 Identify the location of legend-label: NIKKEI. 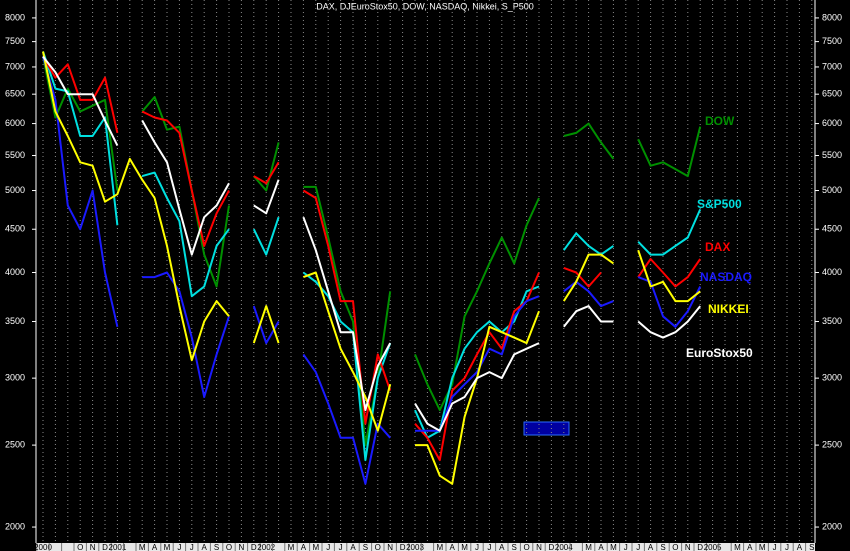
(728, 309).